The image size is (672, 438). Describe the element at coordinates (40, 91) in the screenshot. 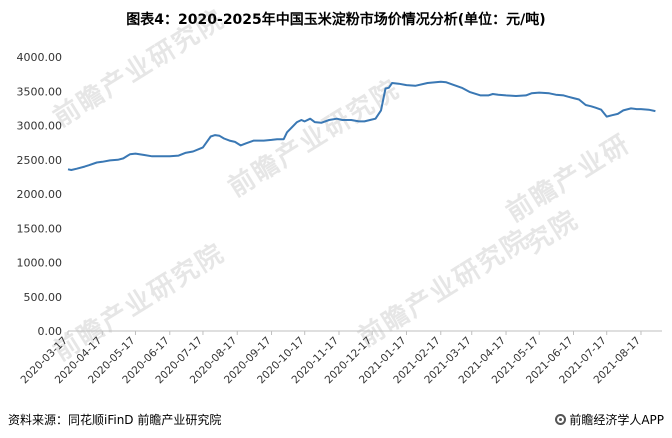

I see `y-tick-label: 3500.00` at that location.